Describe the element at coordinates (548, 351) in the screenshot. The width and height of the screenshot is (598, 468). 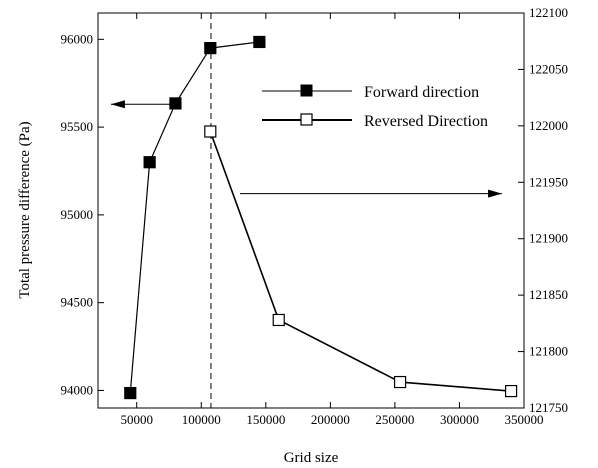
I see `y-right-tick-label: 121800` at that location.